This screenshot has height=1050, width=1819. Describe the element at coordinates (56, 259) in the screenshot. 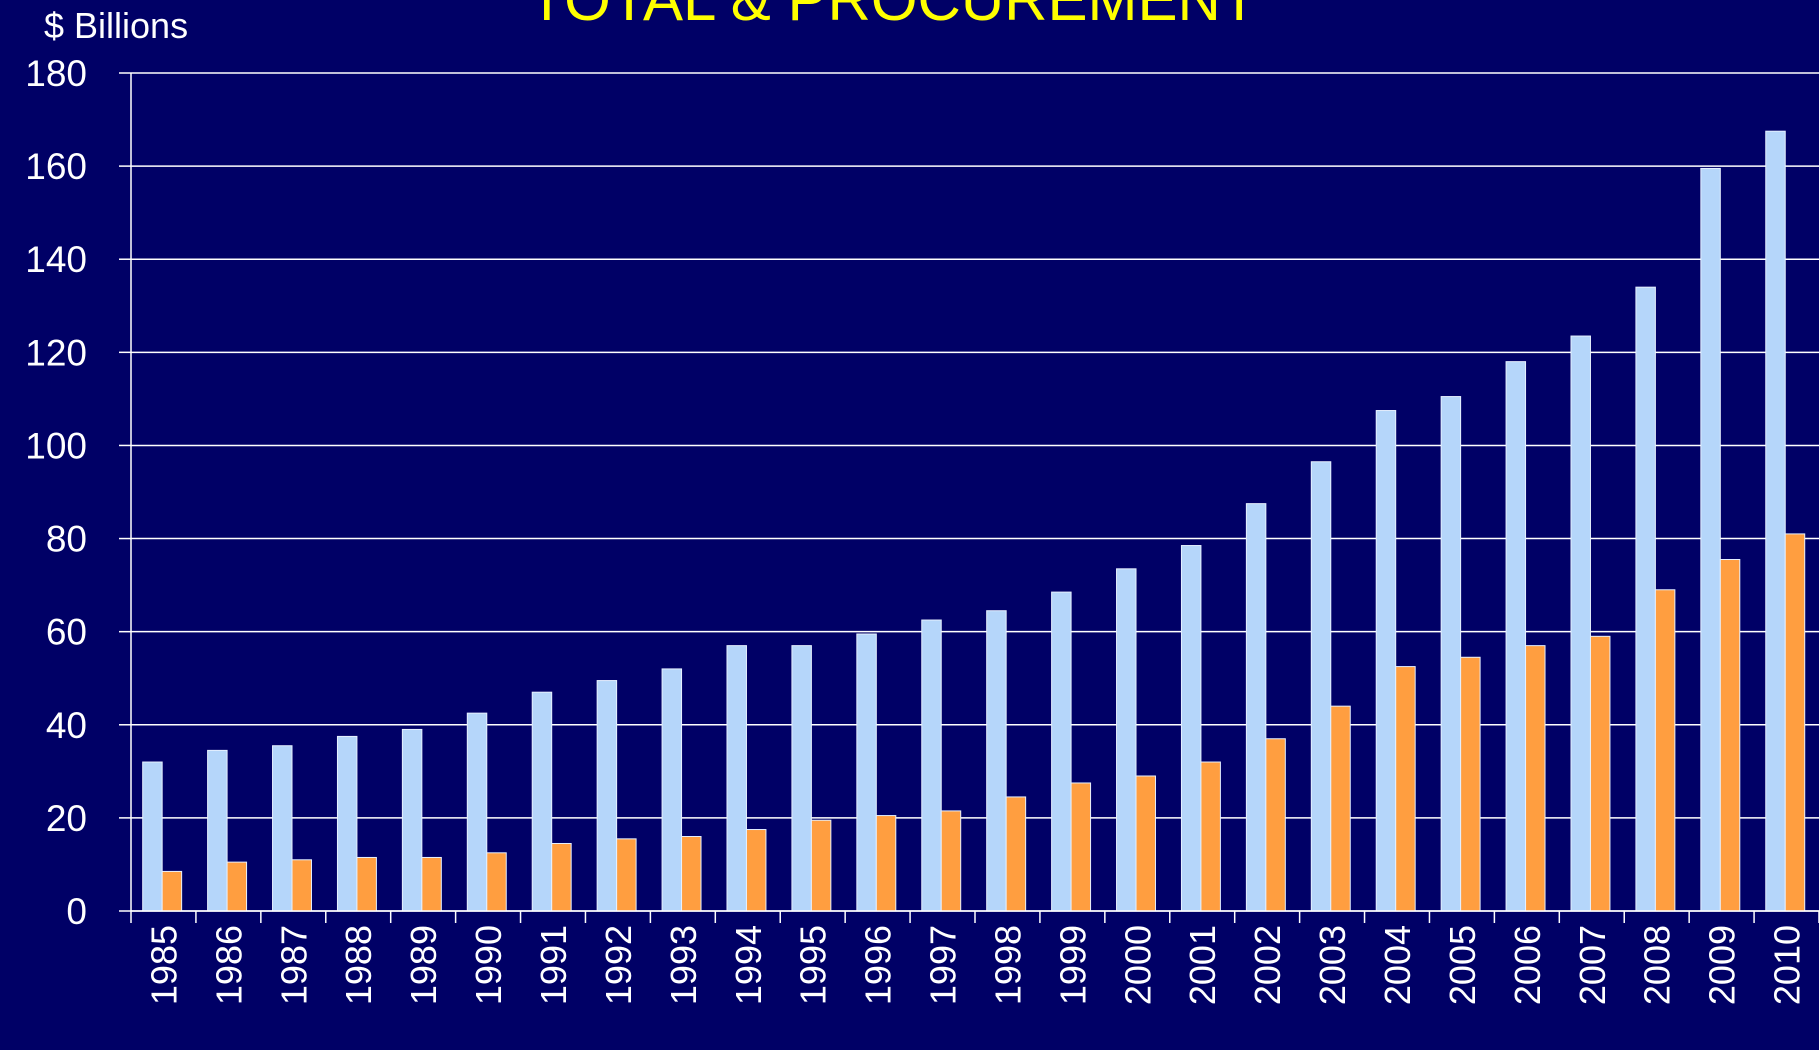

I see `y-tick-label: 140` at that location.